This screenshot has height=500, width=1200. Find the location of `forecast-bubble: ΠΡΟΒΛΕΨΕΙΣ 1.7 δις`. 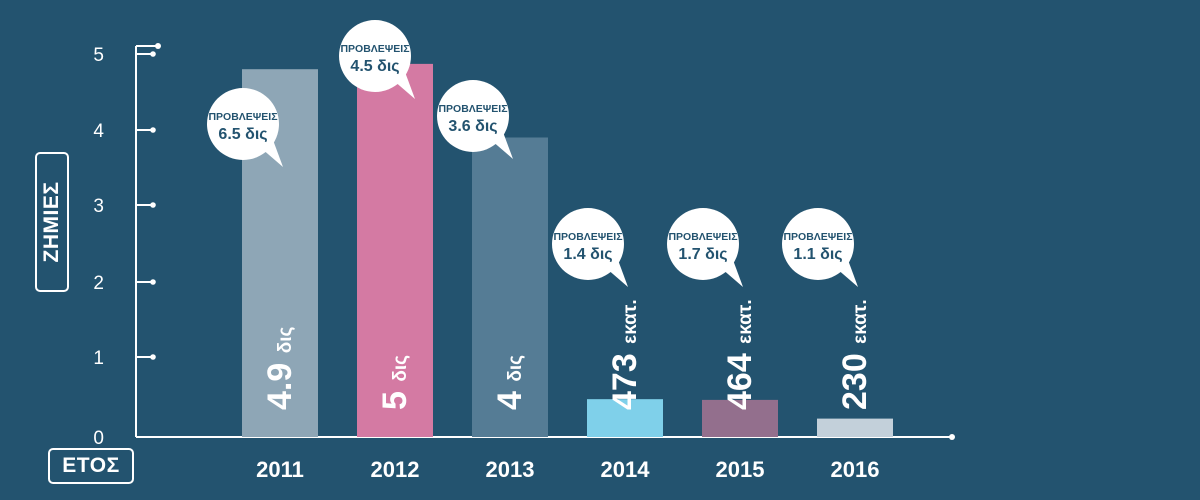

forecast-bubble: ΠΡΟΒΛΕΨΕΙΣ 1.7 δις is located at coordinates (705, 247).